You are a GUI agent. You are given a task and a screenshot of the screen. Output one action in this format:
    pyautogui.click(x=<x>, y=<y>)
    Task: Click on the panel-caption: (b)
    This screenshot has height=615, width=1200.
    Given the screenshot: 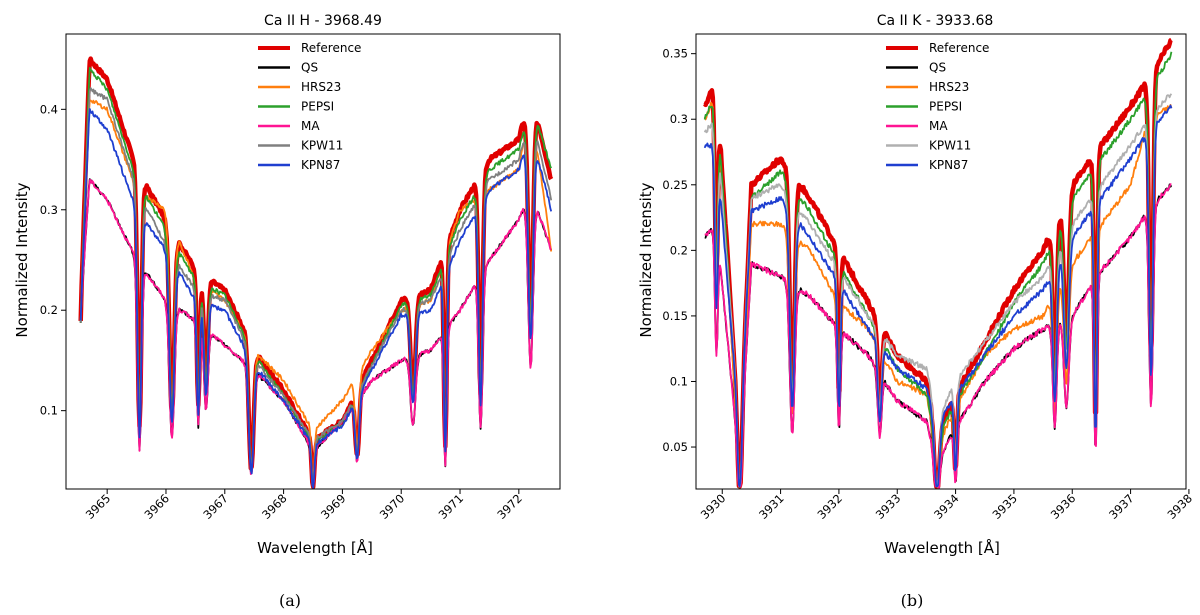 What is the action you would take?
    pyautogui.click(x=912, y=600)
    